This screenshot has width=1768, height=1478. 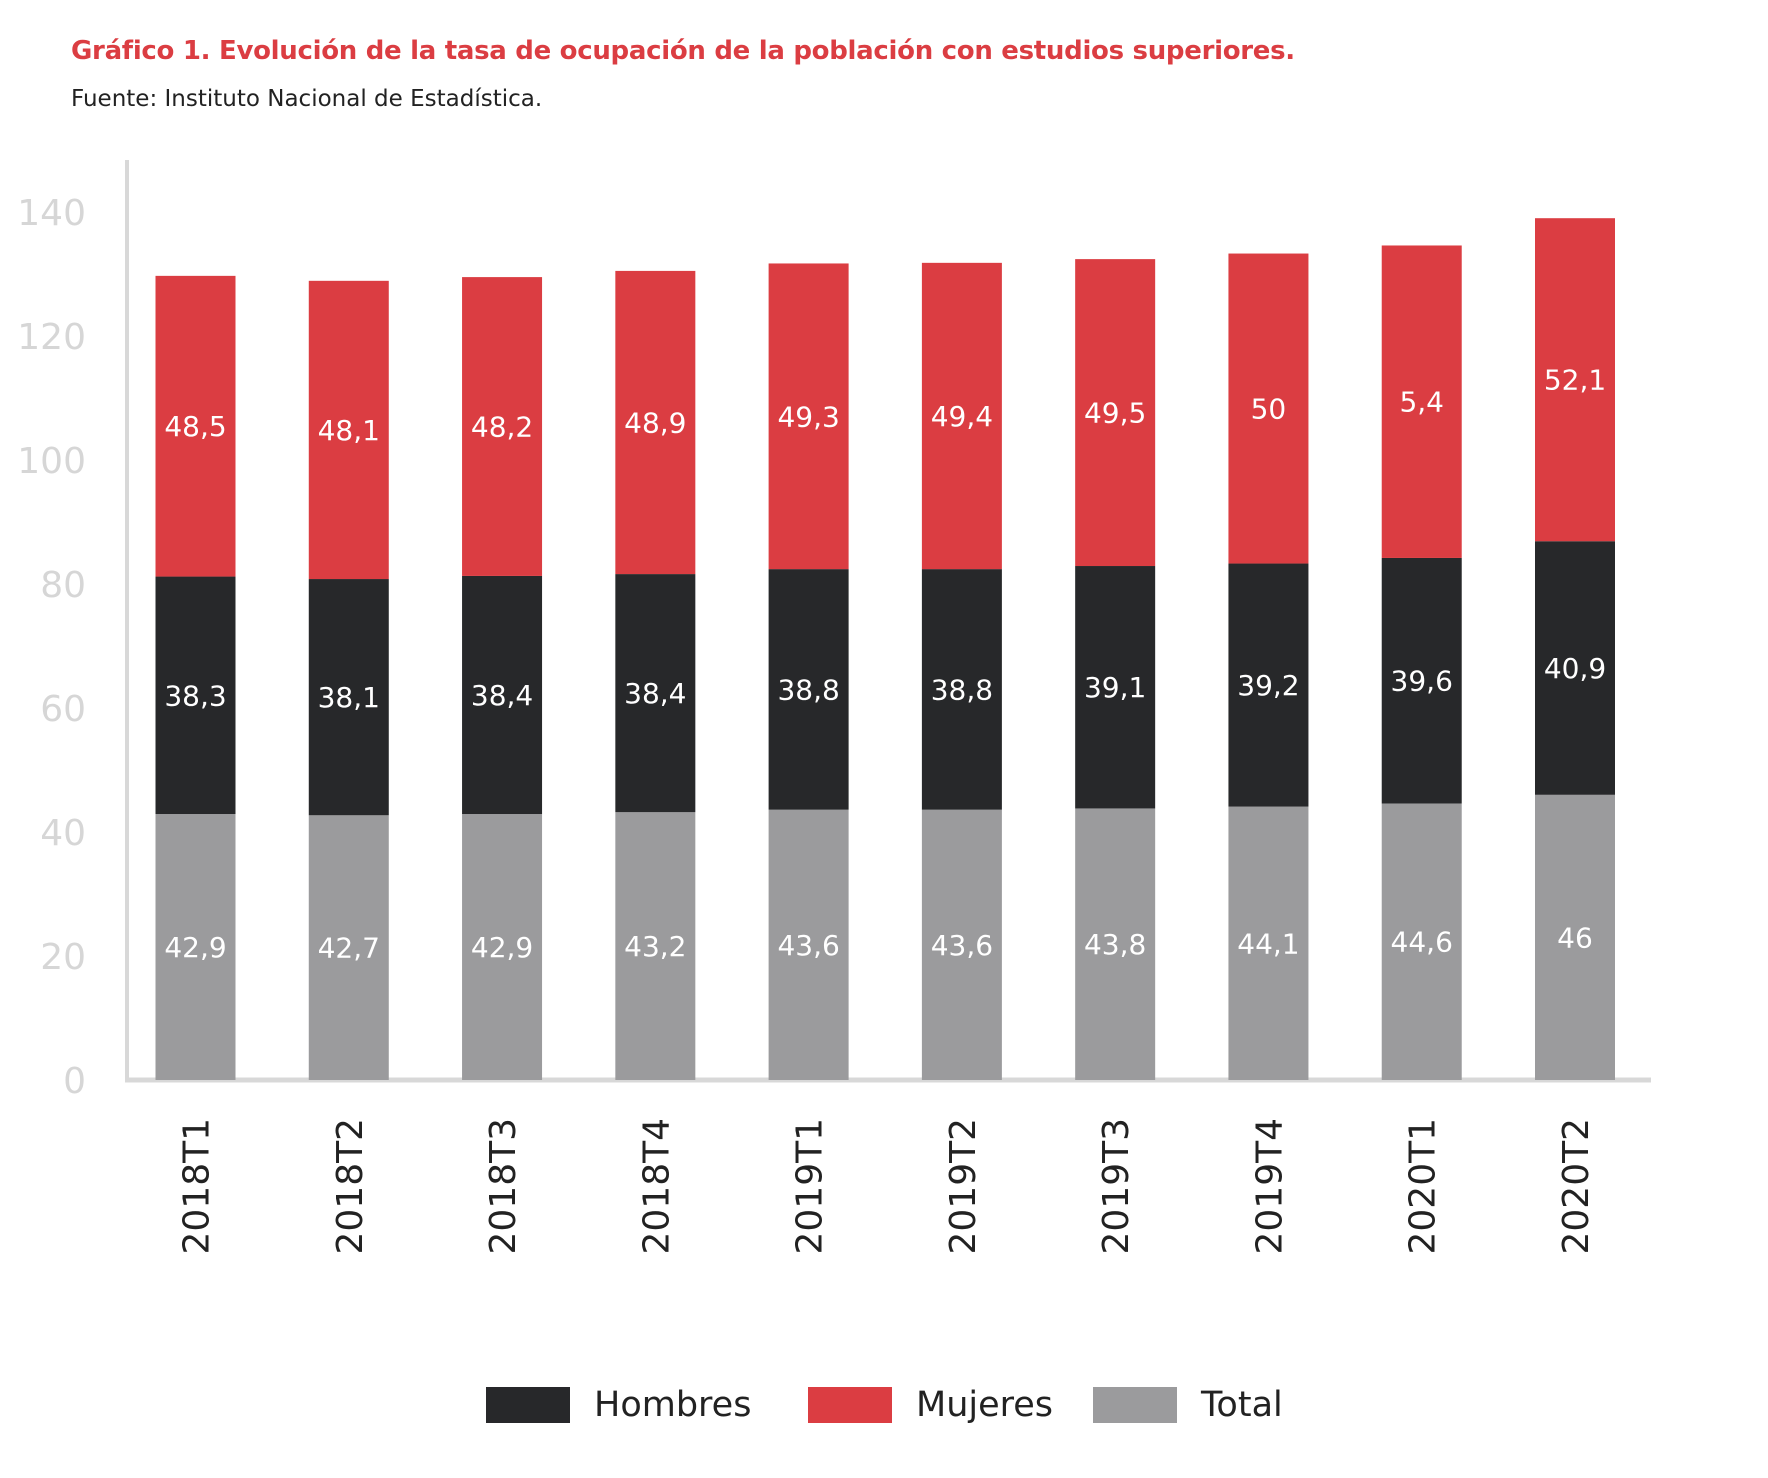 What do you see at coordinates (810, 1186) in the screenshot?
I see `x-tick-label: 2019T1` at bounding box center [810, 1186].